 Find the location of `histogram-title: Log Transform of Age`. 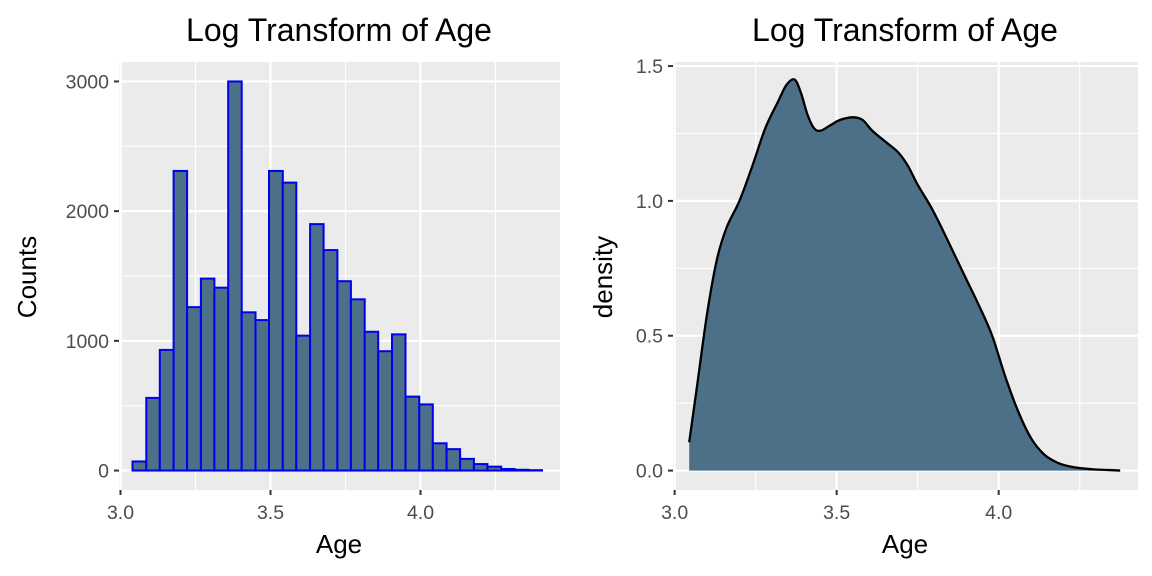

histogram-title: Log Transform of Age is located at coordinates (339, 30).